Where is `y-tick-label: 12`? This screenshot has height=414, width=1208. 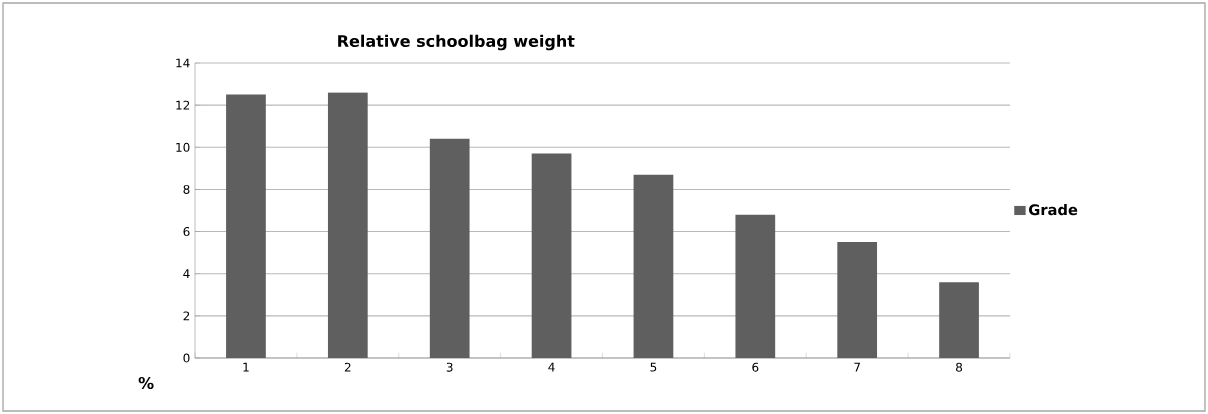 y-tick-label: 12 is located at coordinates (183, 105).